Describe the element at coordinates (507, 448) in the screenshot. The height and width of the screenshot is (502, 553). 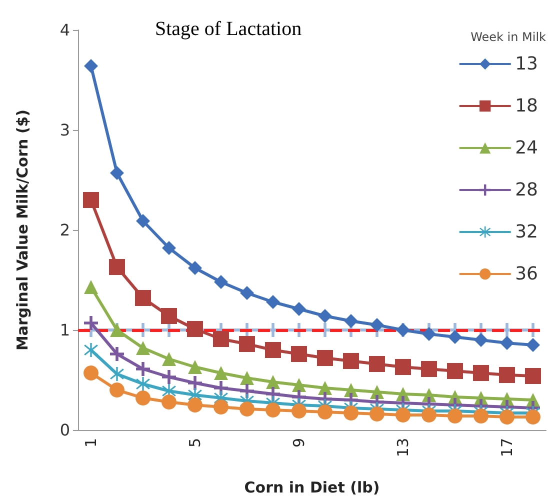
I see `x-tick-label: 17` at that location.